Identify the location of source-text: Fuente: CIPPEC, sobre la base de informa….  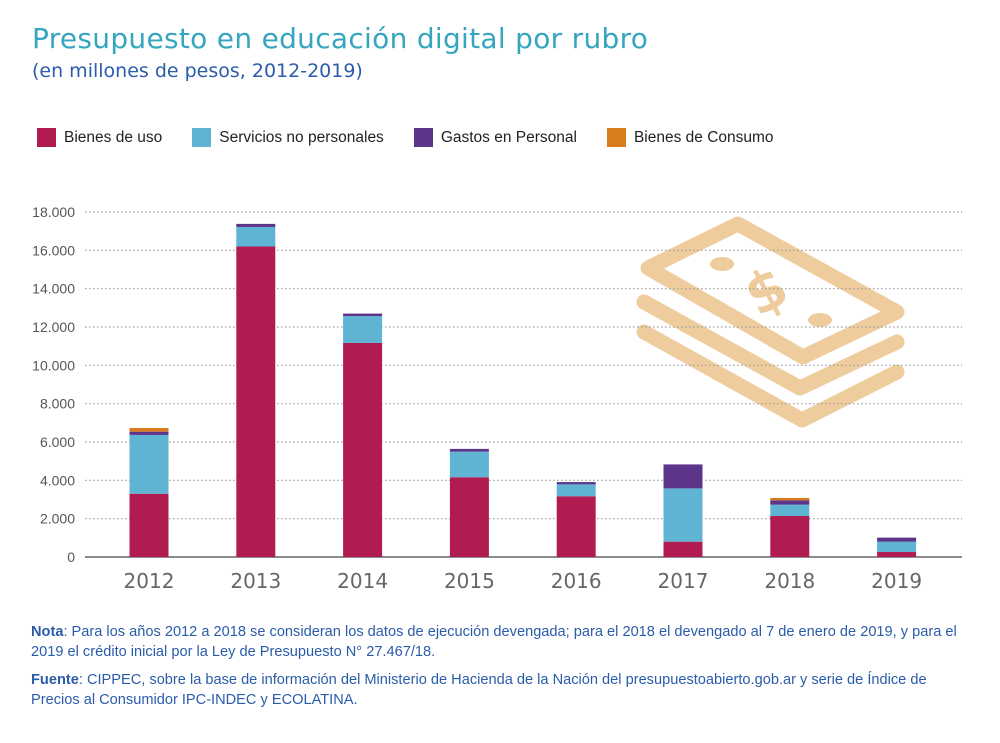
(501, 690).